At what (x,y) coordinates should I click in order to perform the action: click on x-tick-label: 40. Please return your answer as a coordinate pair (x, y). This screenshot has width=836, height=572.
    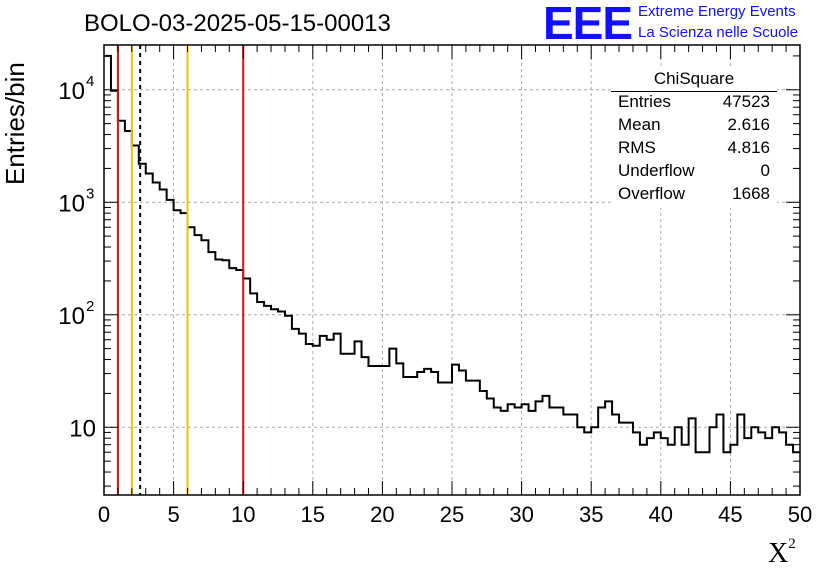
    Looking at the image, I should click on (661, 514).